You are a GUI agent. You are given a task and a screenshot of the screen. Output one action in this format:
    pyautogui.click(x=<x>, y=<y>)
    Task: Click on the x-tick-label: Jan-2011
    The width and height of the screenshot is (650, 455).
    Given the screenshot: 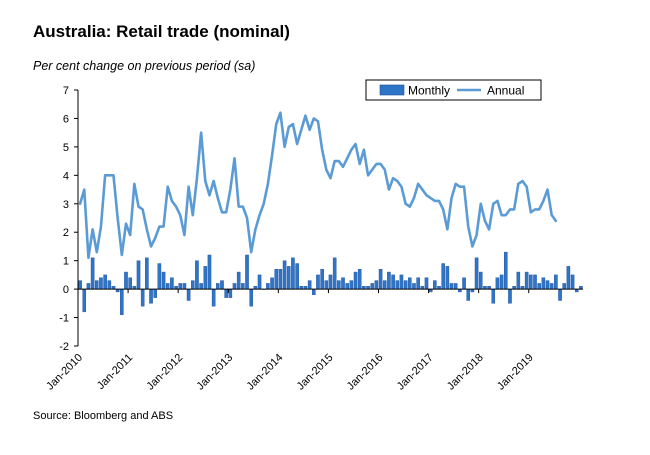 What is the action you would take?
    pyautogui.click(x=115, y=372)
    